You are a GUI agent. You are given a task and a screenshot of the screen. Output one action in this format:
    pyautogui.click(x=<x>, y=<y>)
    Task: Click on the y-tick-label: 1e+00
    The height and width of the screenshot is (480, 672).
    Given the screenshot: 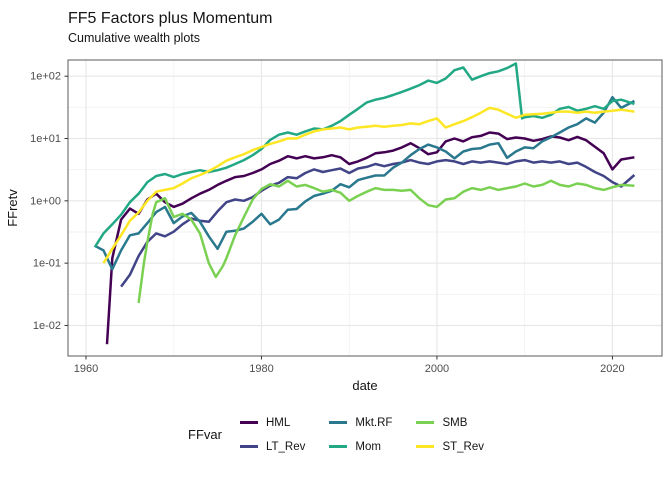 What is the action you would take?
    pyautogui.click(x=45, y=201)
    